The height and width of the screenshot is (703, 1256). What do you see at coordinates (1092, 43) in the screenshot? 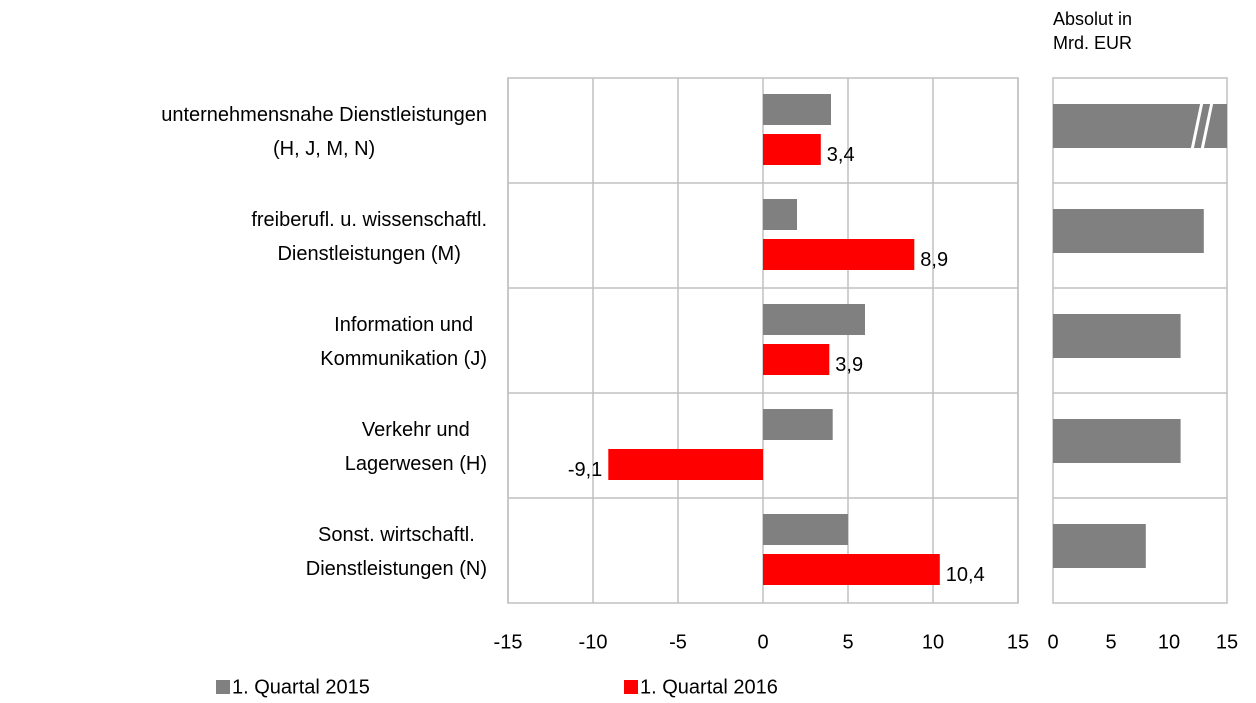
I see `panel-title: Mrd. EUR` at bounding box center [1092, 43].